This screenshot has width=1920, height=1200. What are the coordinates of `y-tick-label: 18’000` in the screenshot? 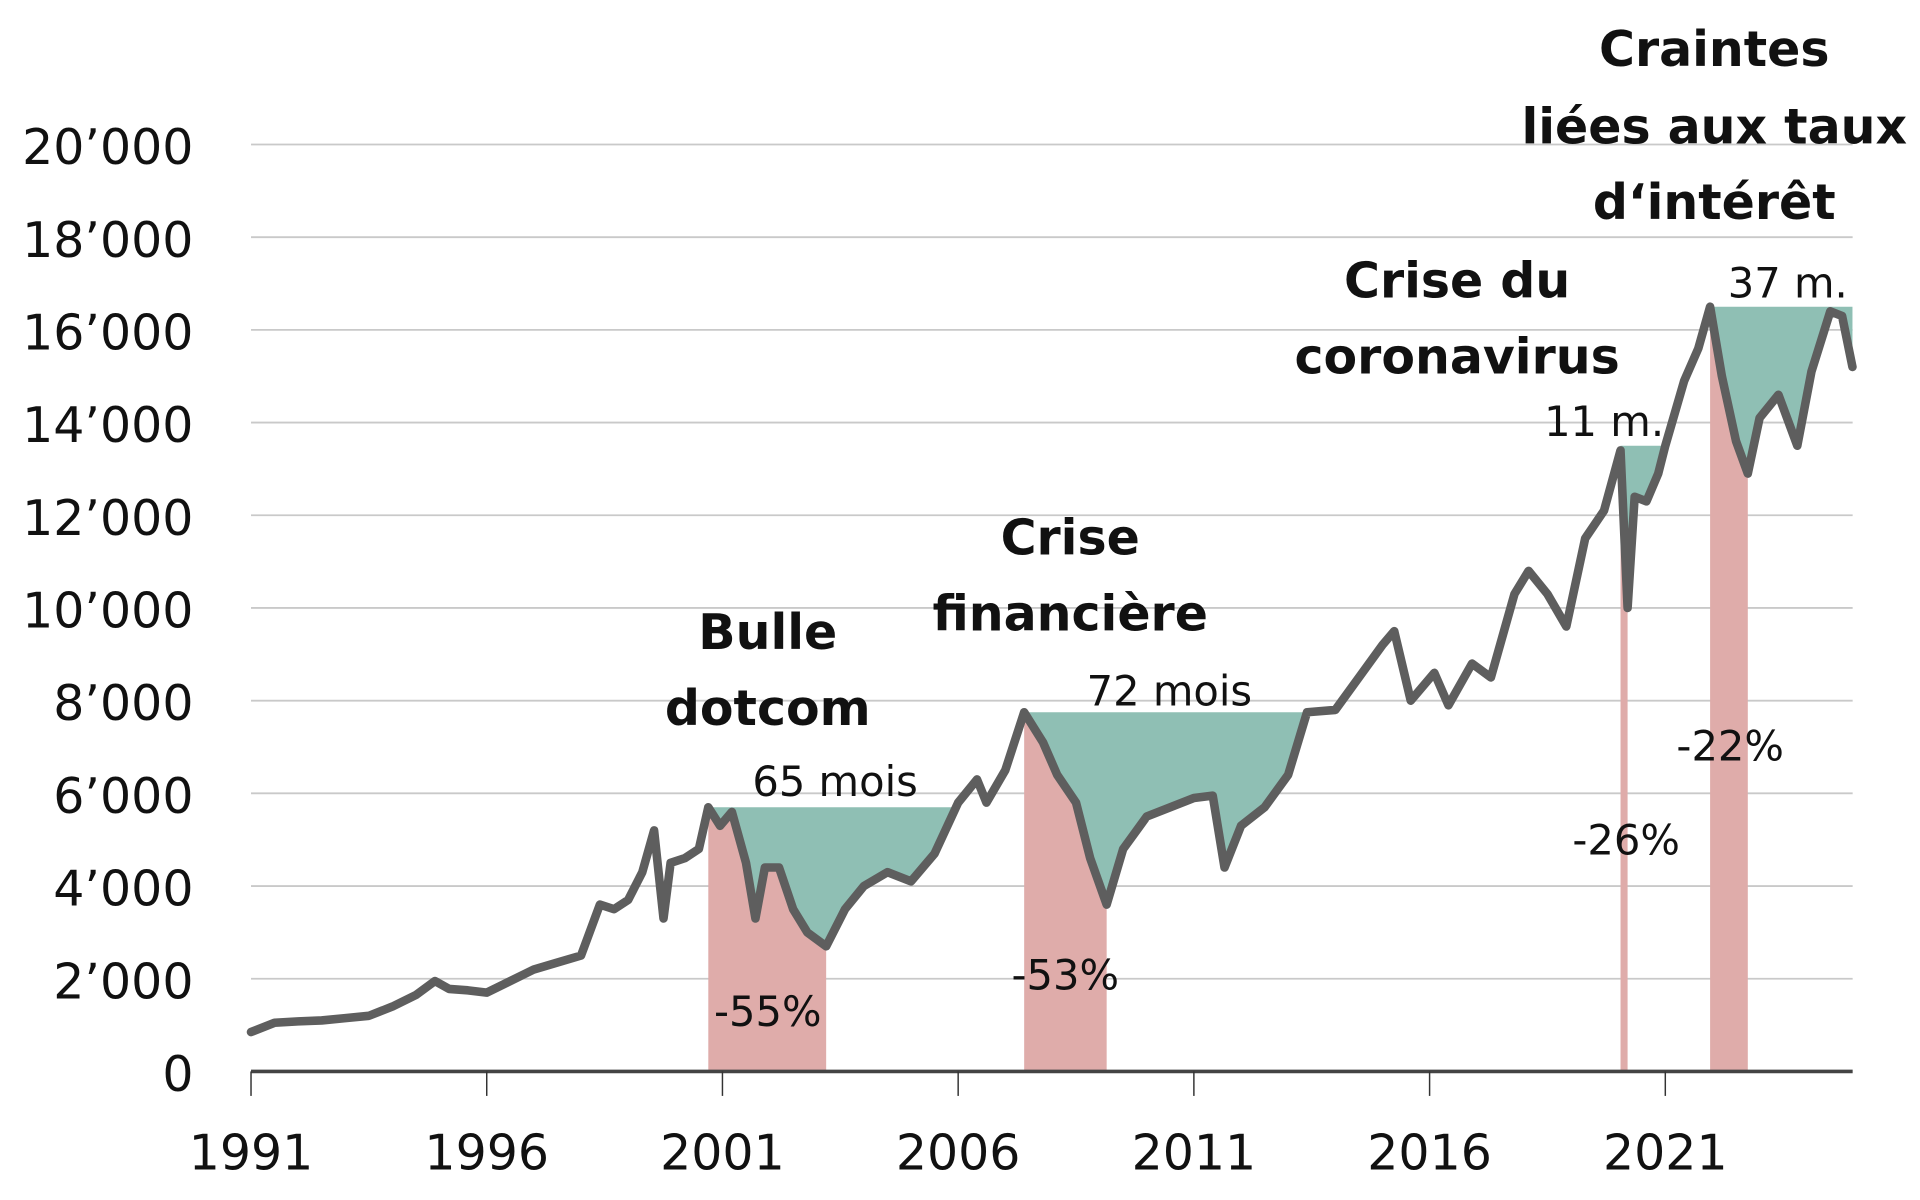 It's located at (107, 240).